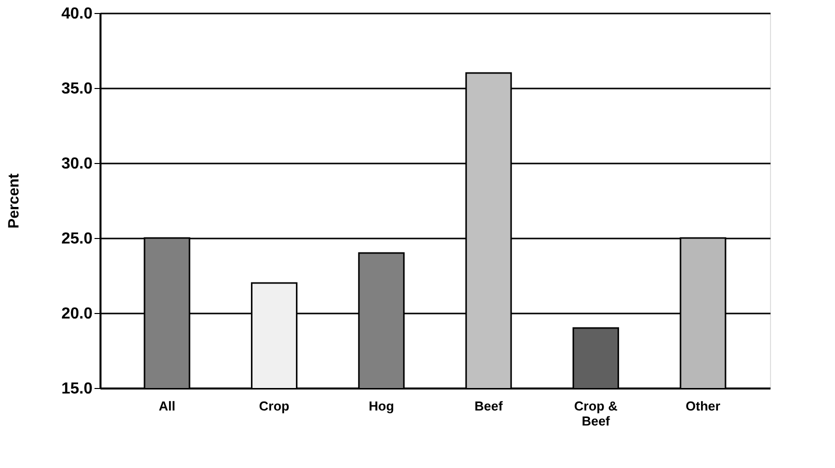  What do you see at coordinates (596, 413) in the screenshot?
I see `x-tick-label: Crop & Beef` at bounding box center [596, 413].